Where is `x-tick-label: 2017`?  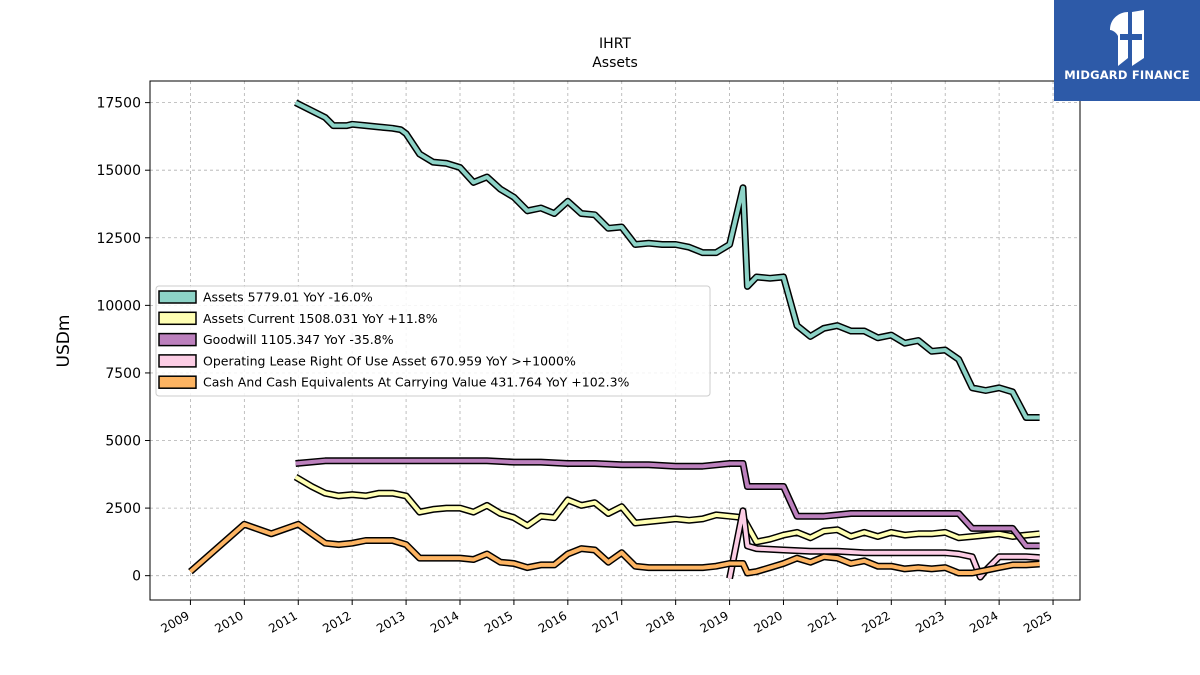 x-tick-label: 2017 is located at coordinates (606, 621).